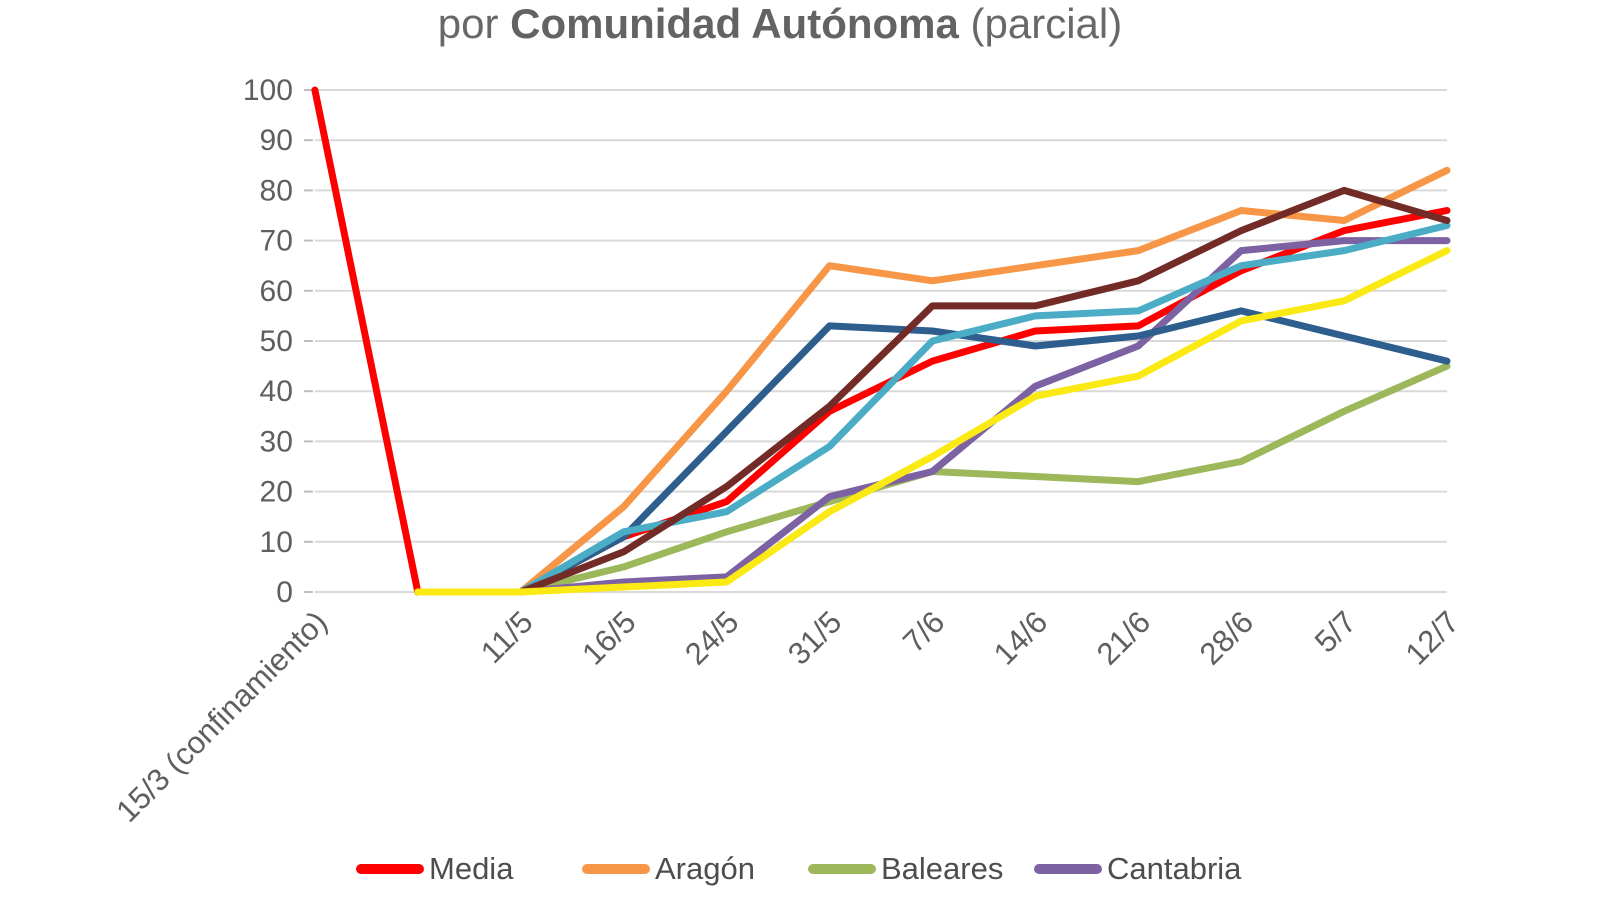 The height and width of the screenshot is (900, 1600). Describe the element at coordinates (276, 391) in the screenshot. I see `y-axis-label: 40` at that location.